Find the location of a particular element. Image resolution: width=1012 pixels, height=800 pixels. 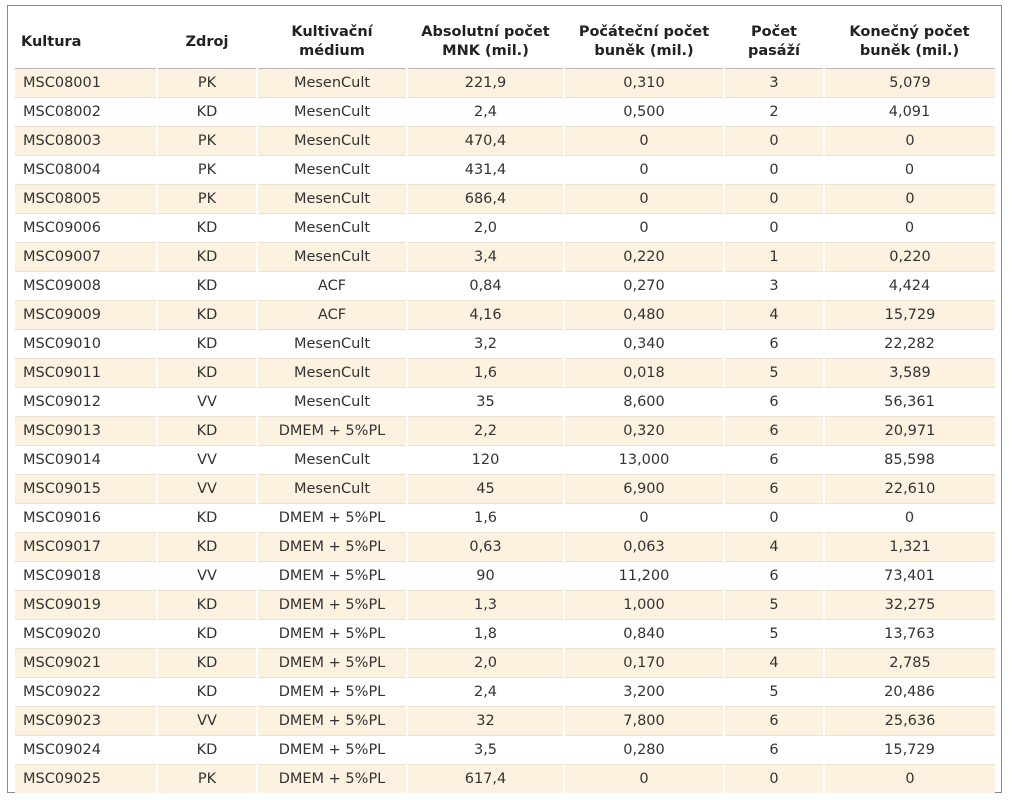

cell-konecny-pocet: 20,971 is located at coordinates (909, 431).